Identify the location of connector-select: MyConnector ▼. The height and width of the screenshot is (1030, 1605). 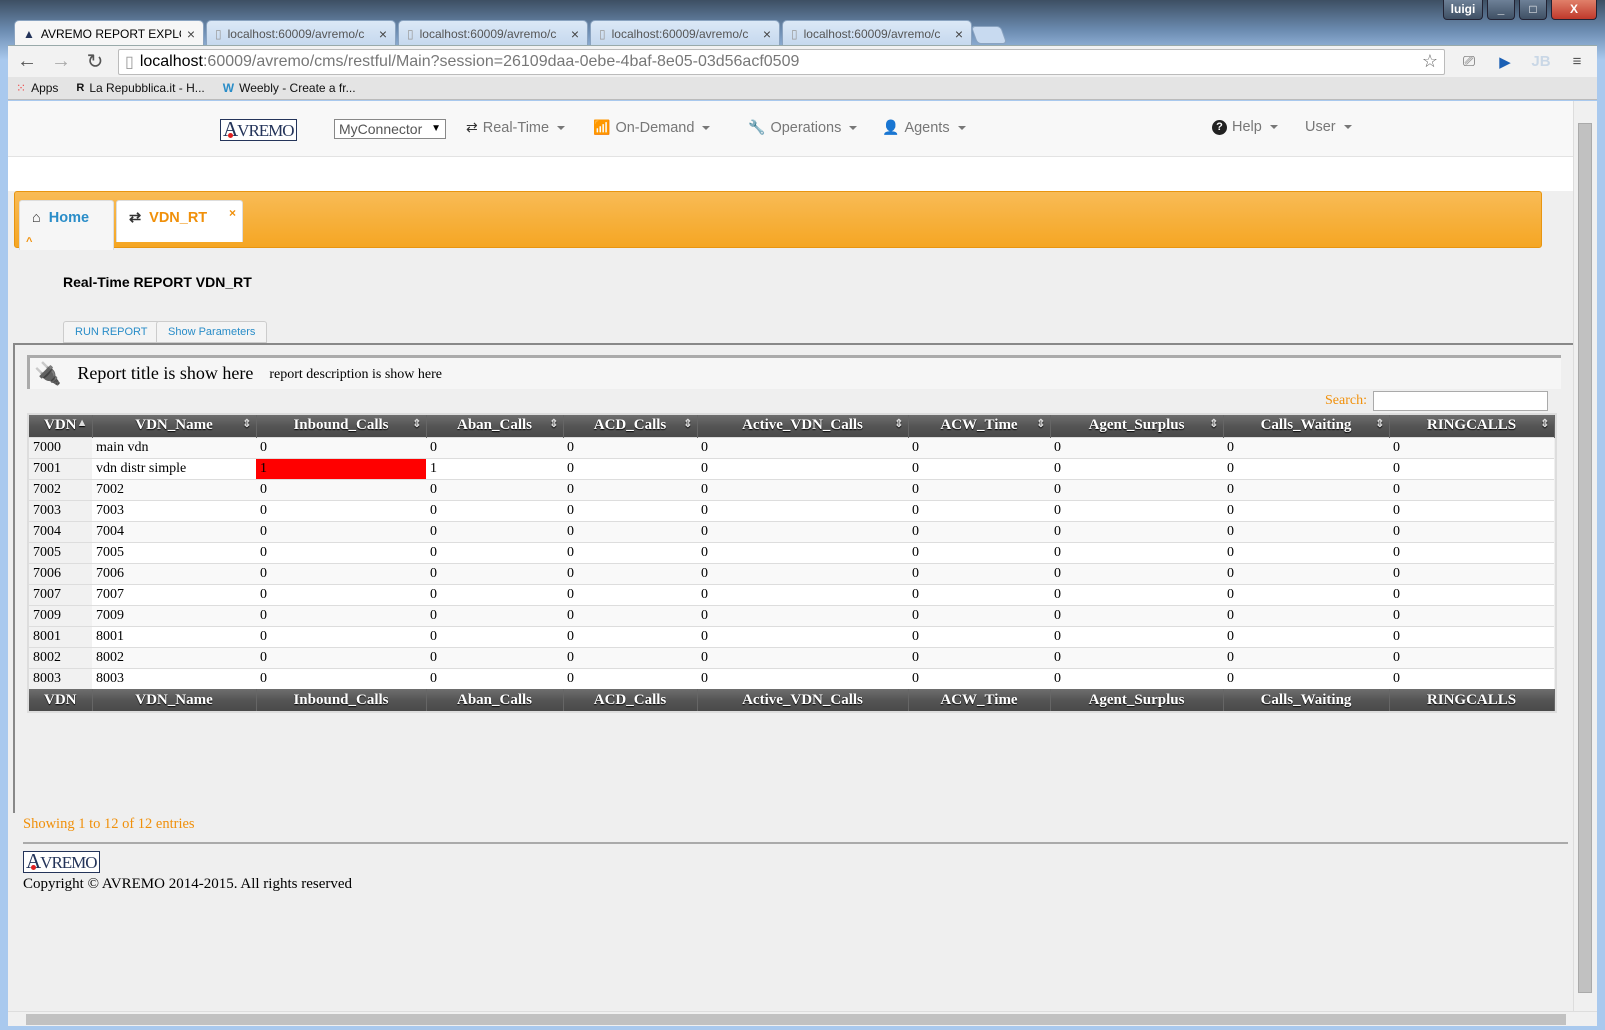
(390, 129).